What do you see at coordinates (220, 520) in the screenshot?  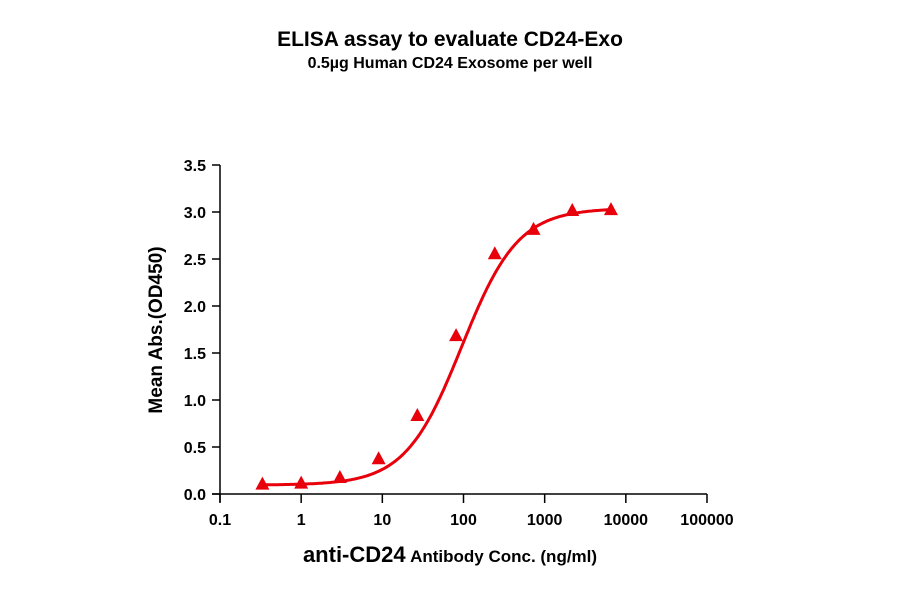 I see `x-tick-label: 0.1` at bounding box center [220, 520].